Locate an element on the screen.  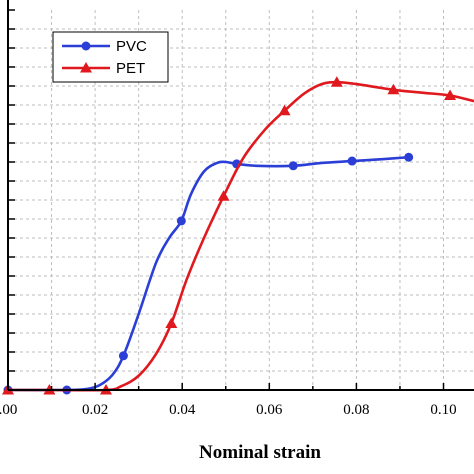
legend-pet-label: PET is located at coordinates (130, 68).